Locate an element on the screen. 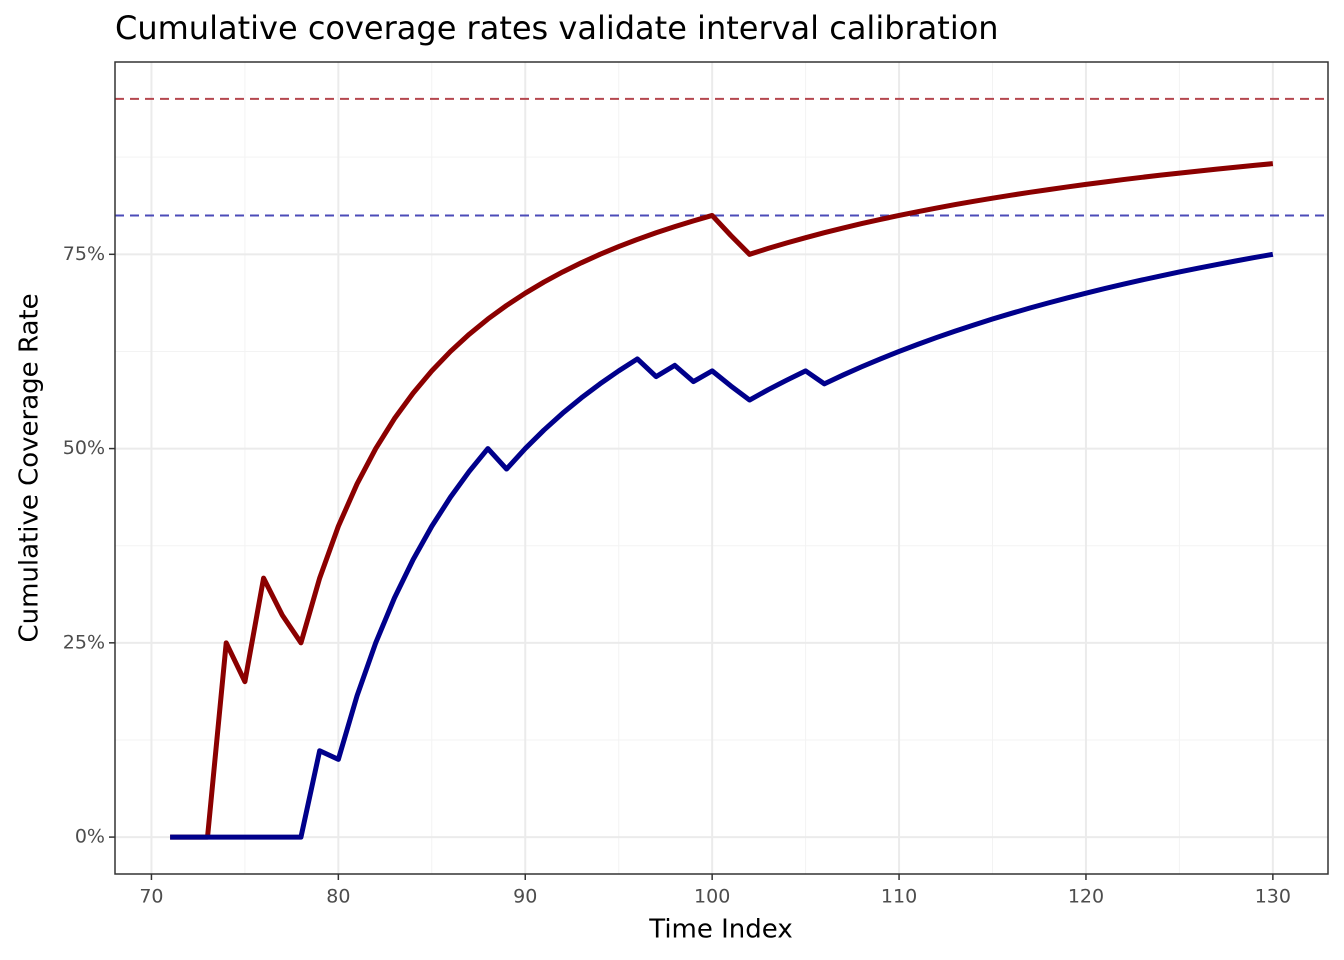  y-tick-label: 50% is located at coordinates (84, 448).